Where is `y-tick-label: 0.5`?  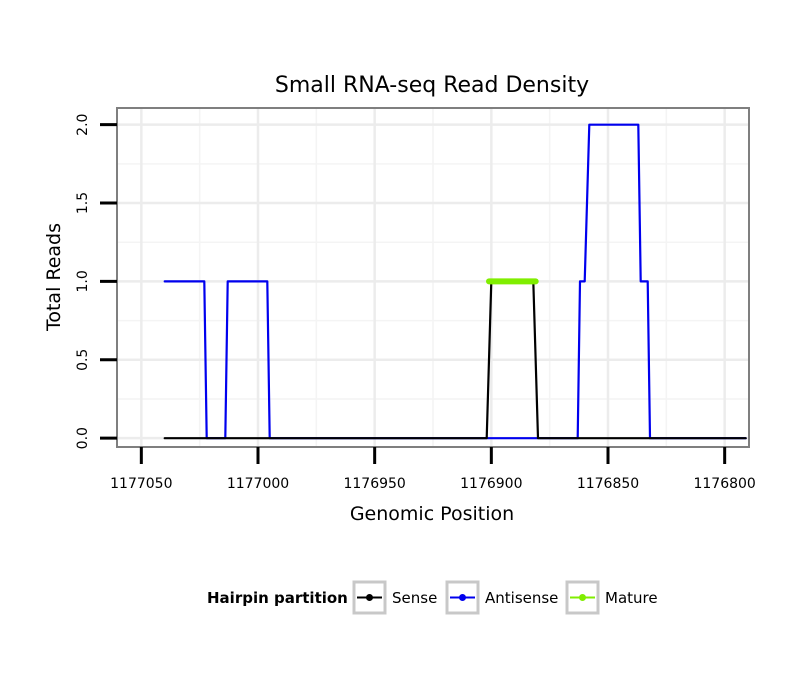
y-tick-label: 0.5 is located at coordinates (83, 360).